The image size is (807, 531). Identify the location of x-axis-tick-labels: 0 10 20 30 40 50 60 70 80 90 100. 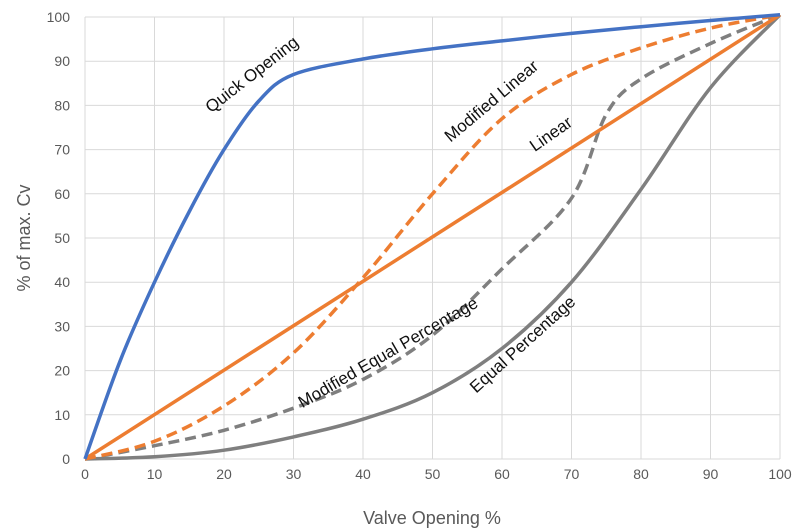
(436, 474).